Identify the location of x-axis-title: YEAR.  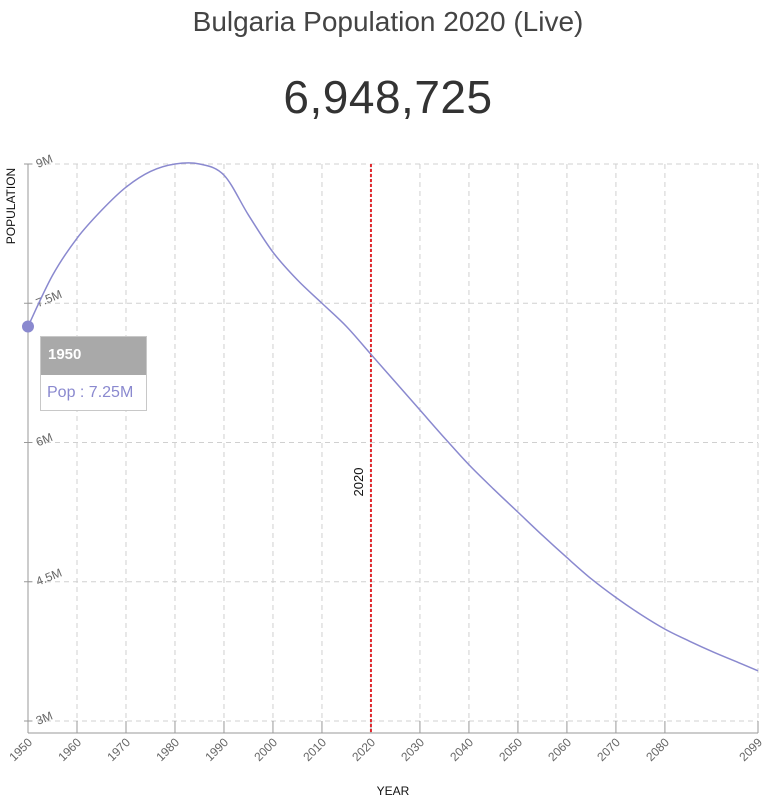
(393, 791).